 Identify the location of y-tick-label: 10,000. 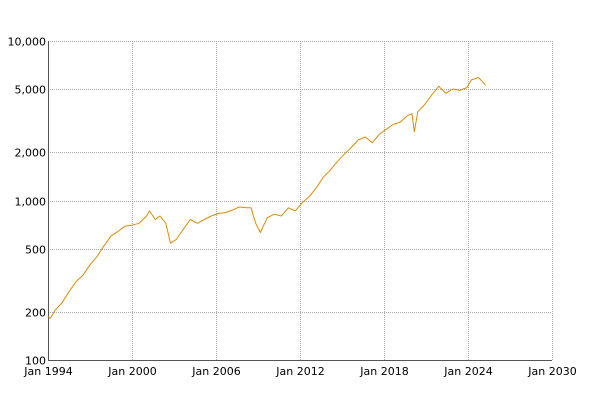
(27, 42).